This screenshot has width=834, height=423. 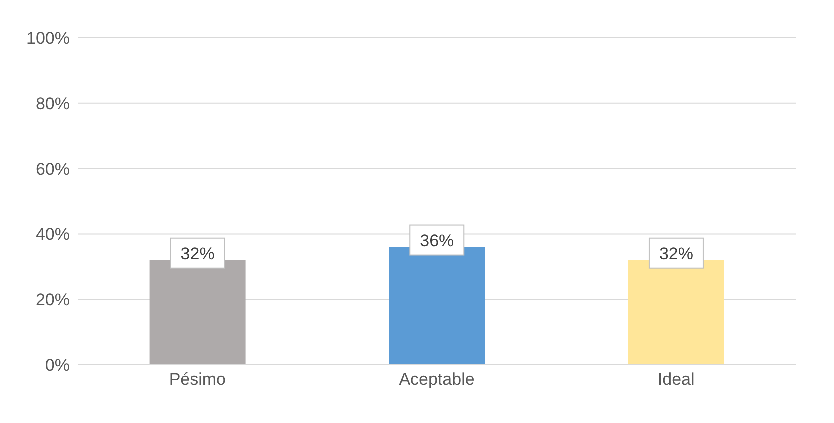 I want to click on y-tick-label: 40%, so click(x=53, y=234).